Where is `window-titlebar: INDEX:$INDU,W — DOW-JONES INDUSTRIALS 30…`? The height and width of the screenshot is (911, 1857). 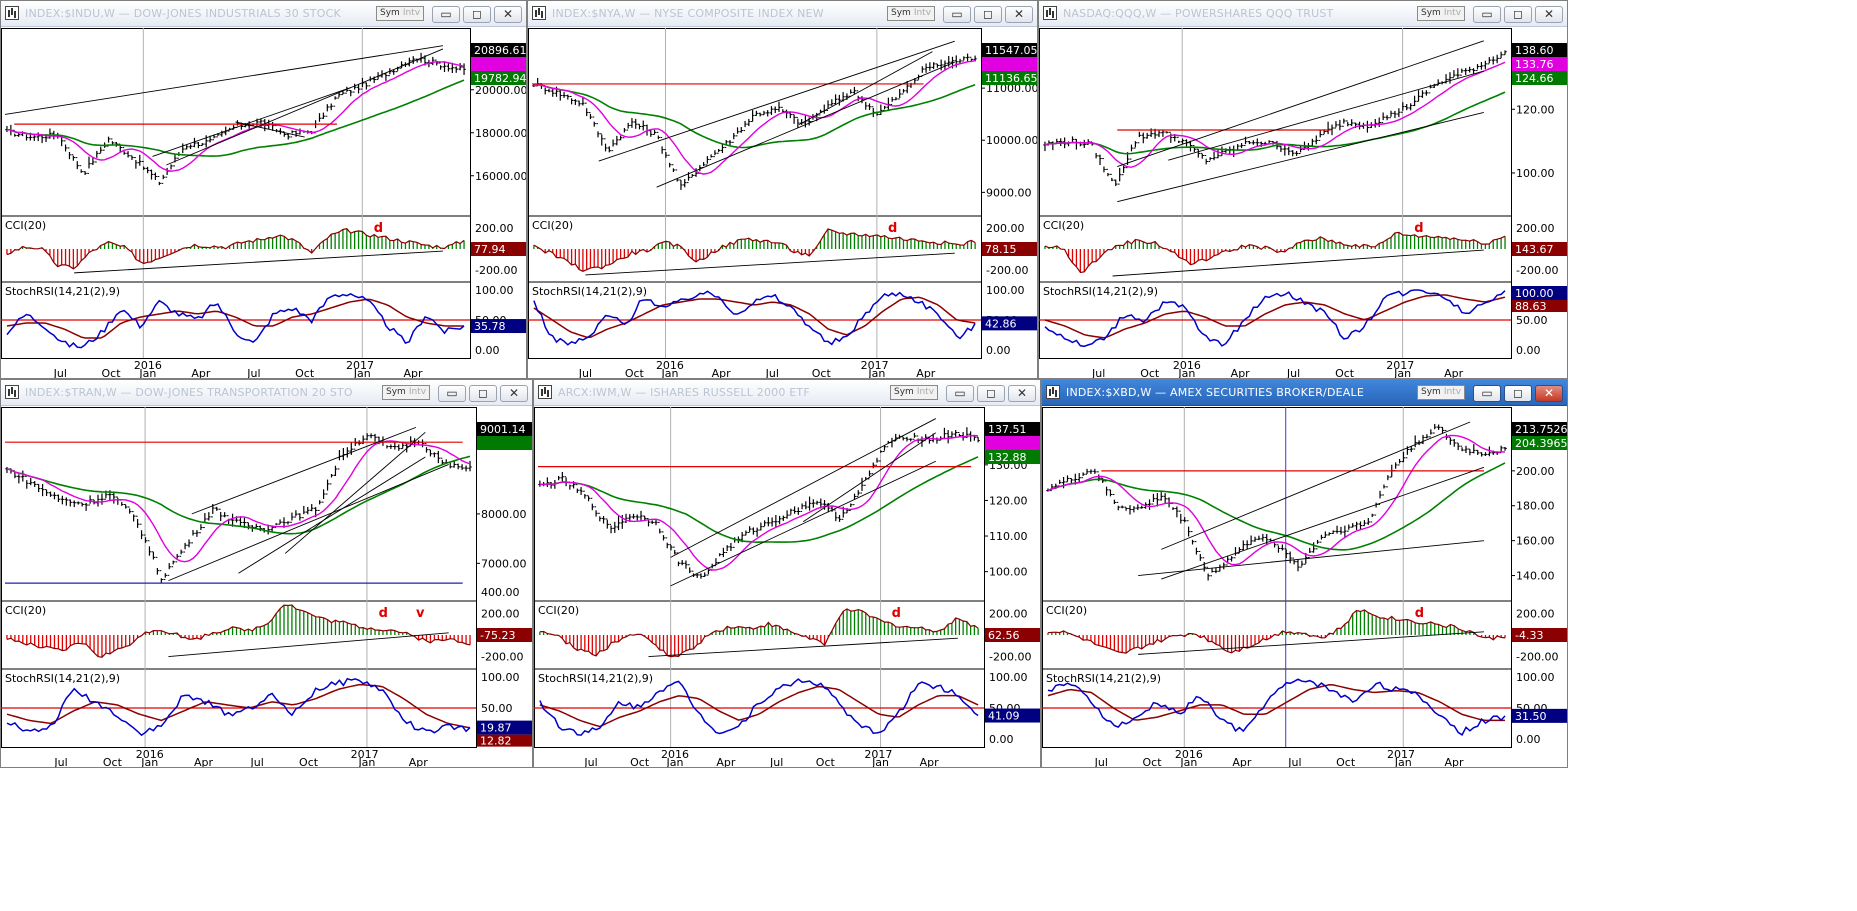 window-titlebar: INDEX:$INDU,W — DOW-JONES INDUSTRIALS 30… is located at coordinates (263, 14).